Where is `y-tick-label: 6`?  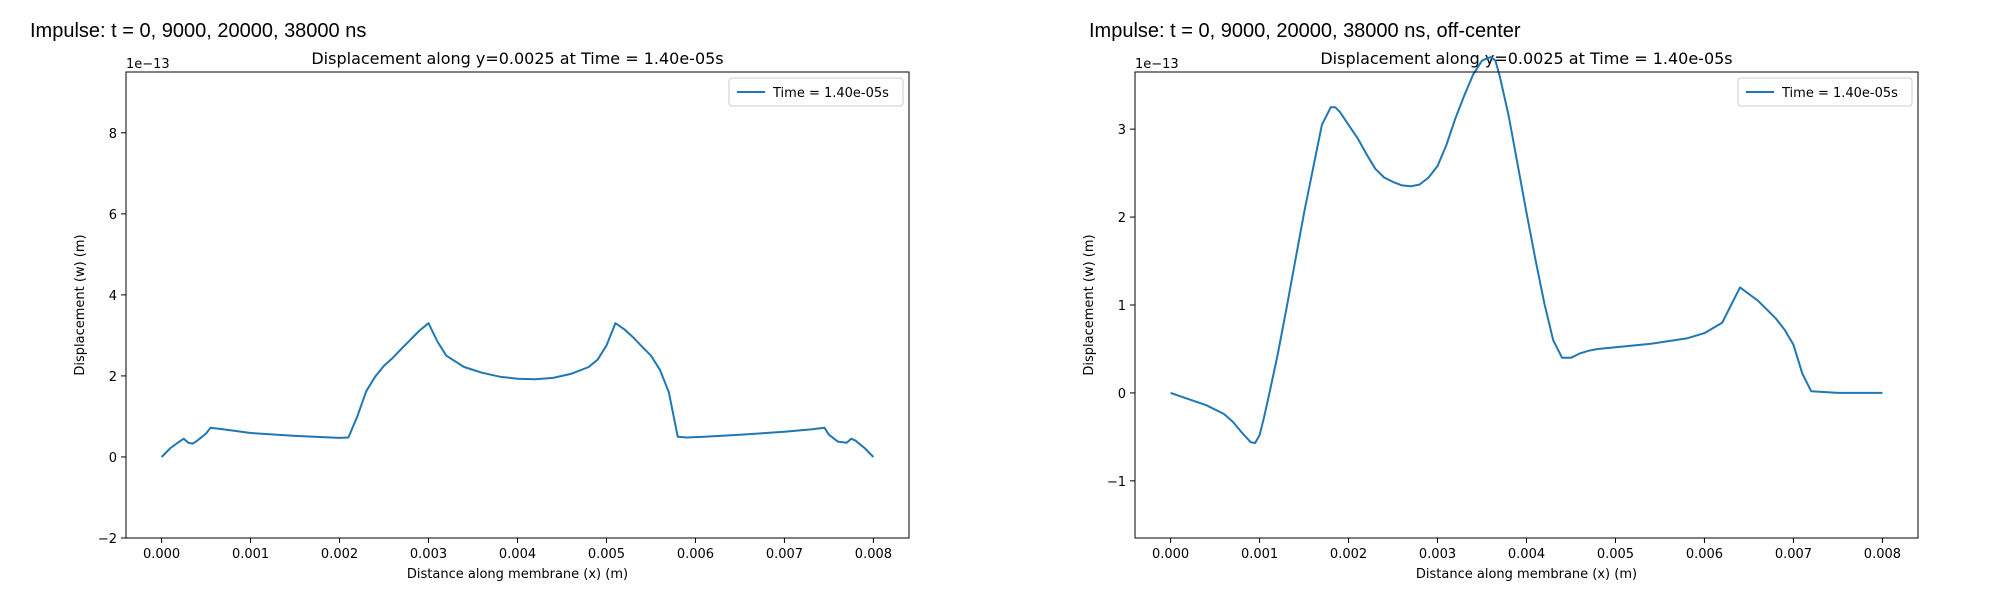 y-tick-label: 6 is located at coordinates (113, 215).